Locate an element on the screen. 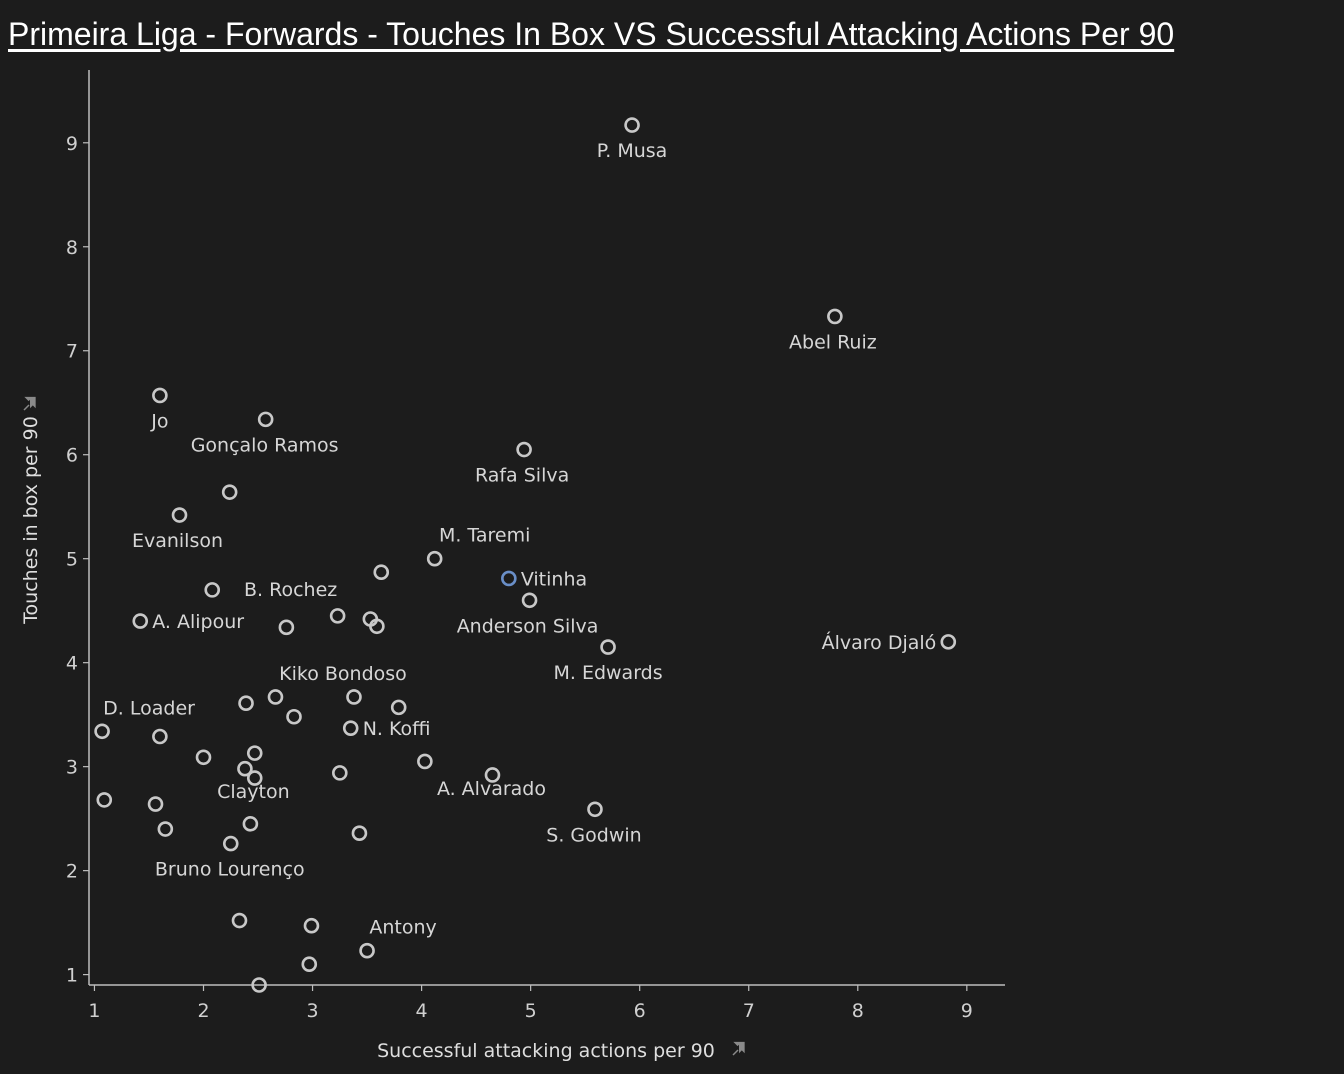 This screenshot has height=1074, width=1344. x-tick-label: 4 is located at coordinates (422, 1011).